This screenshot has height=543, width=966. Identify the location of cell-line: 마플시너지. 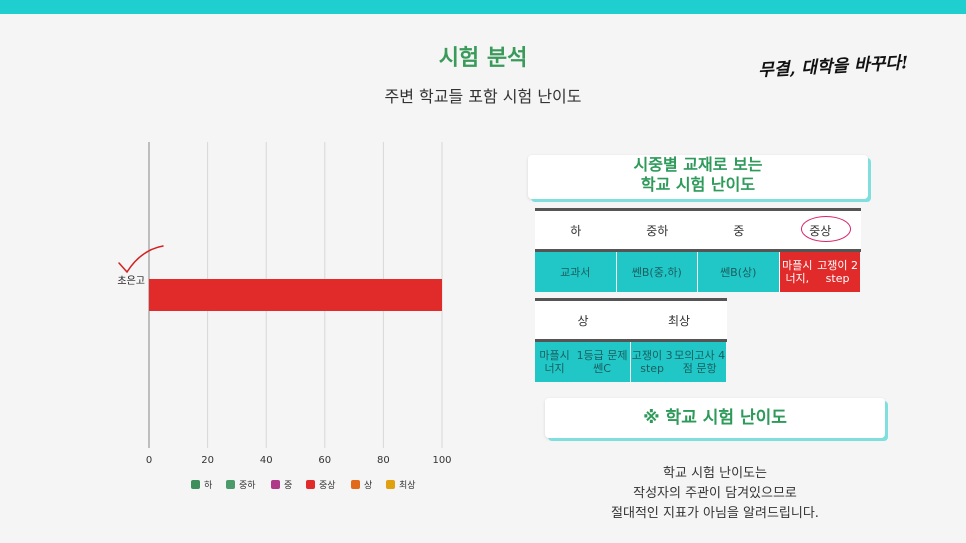
(554, 362).